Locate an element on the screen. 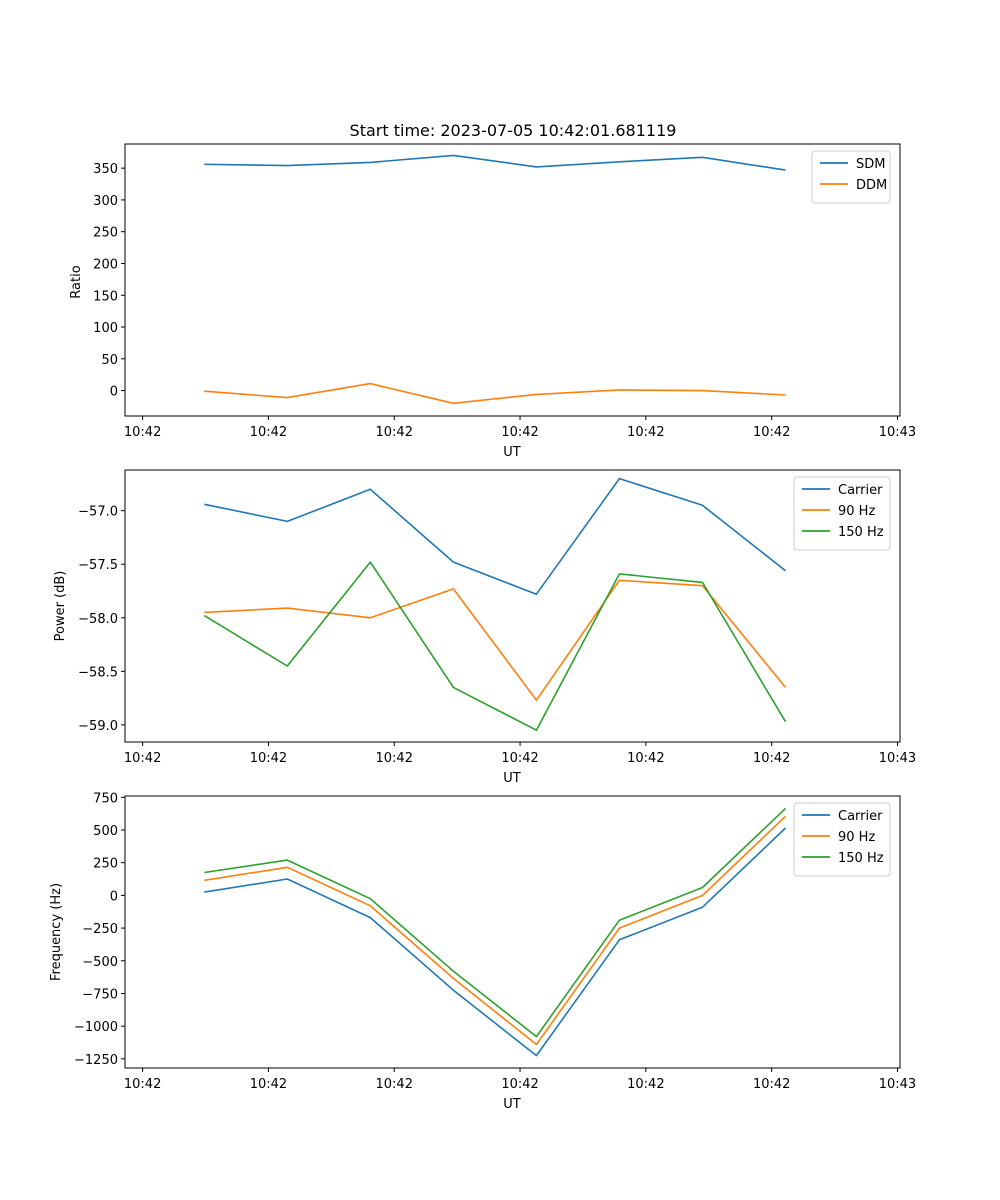 This screenshot has height=1200, width=1000. series-line-ddm is located at coordinates (495, 393).